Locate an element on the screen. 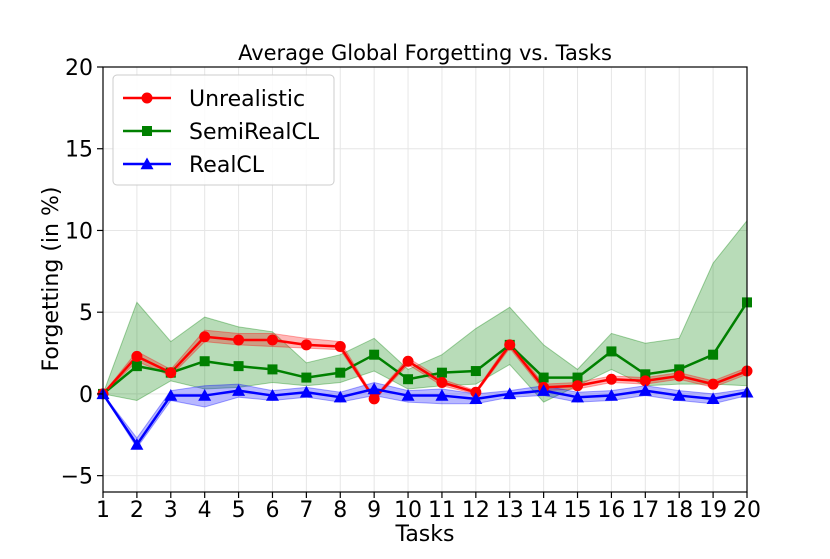  x-axis: 1 2 3 4 5 6 7 8 9 10 11 12 13 14 15 16 17 18 19 20 is located at coordinates (428, 507).